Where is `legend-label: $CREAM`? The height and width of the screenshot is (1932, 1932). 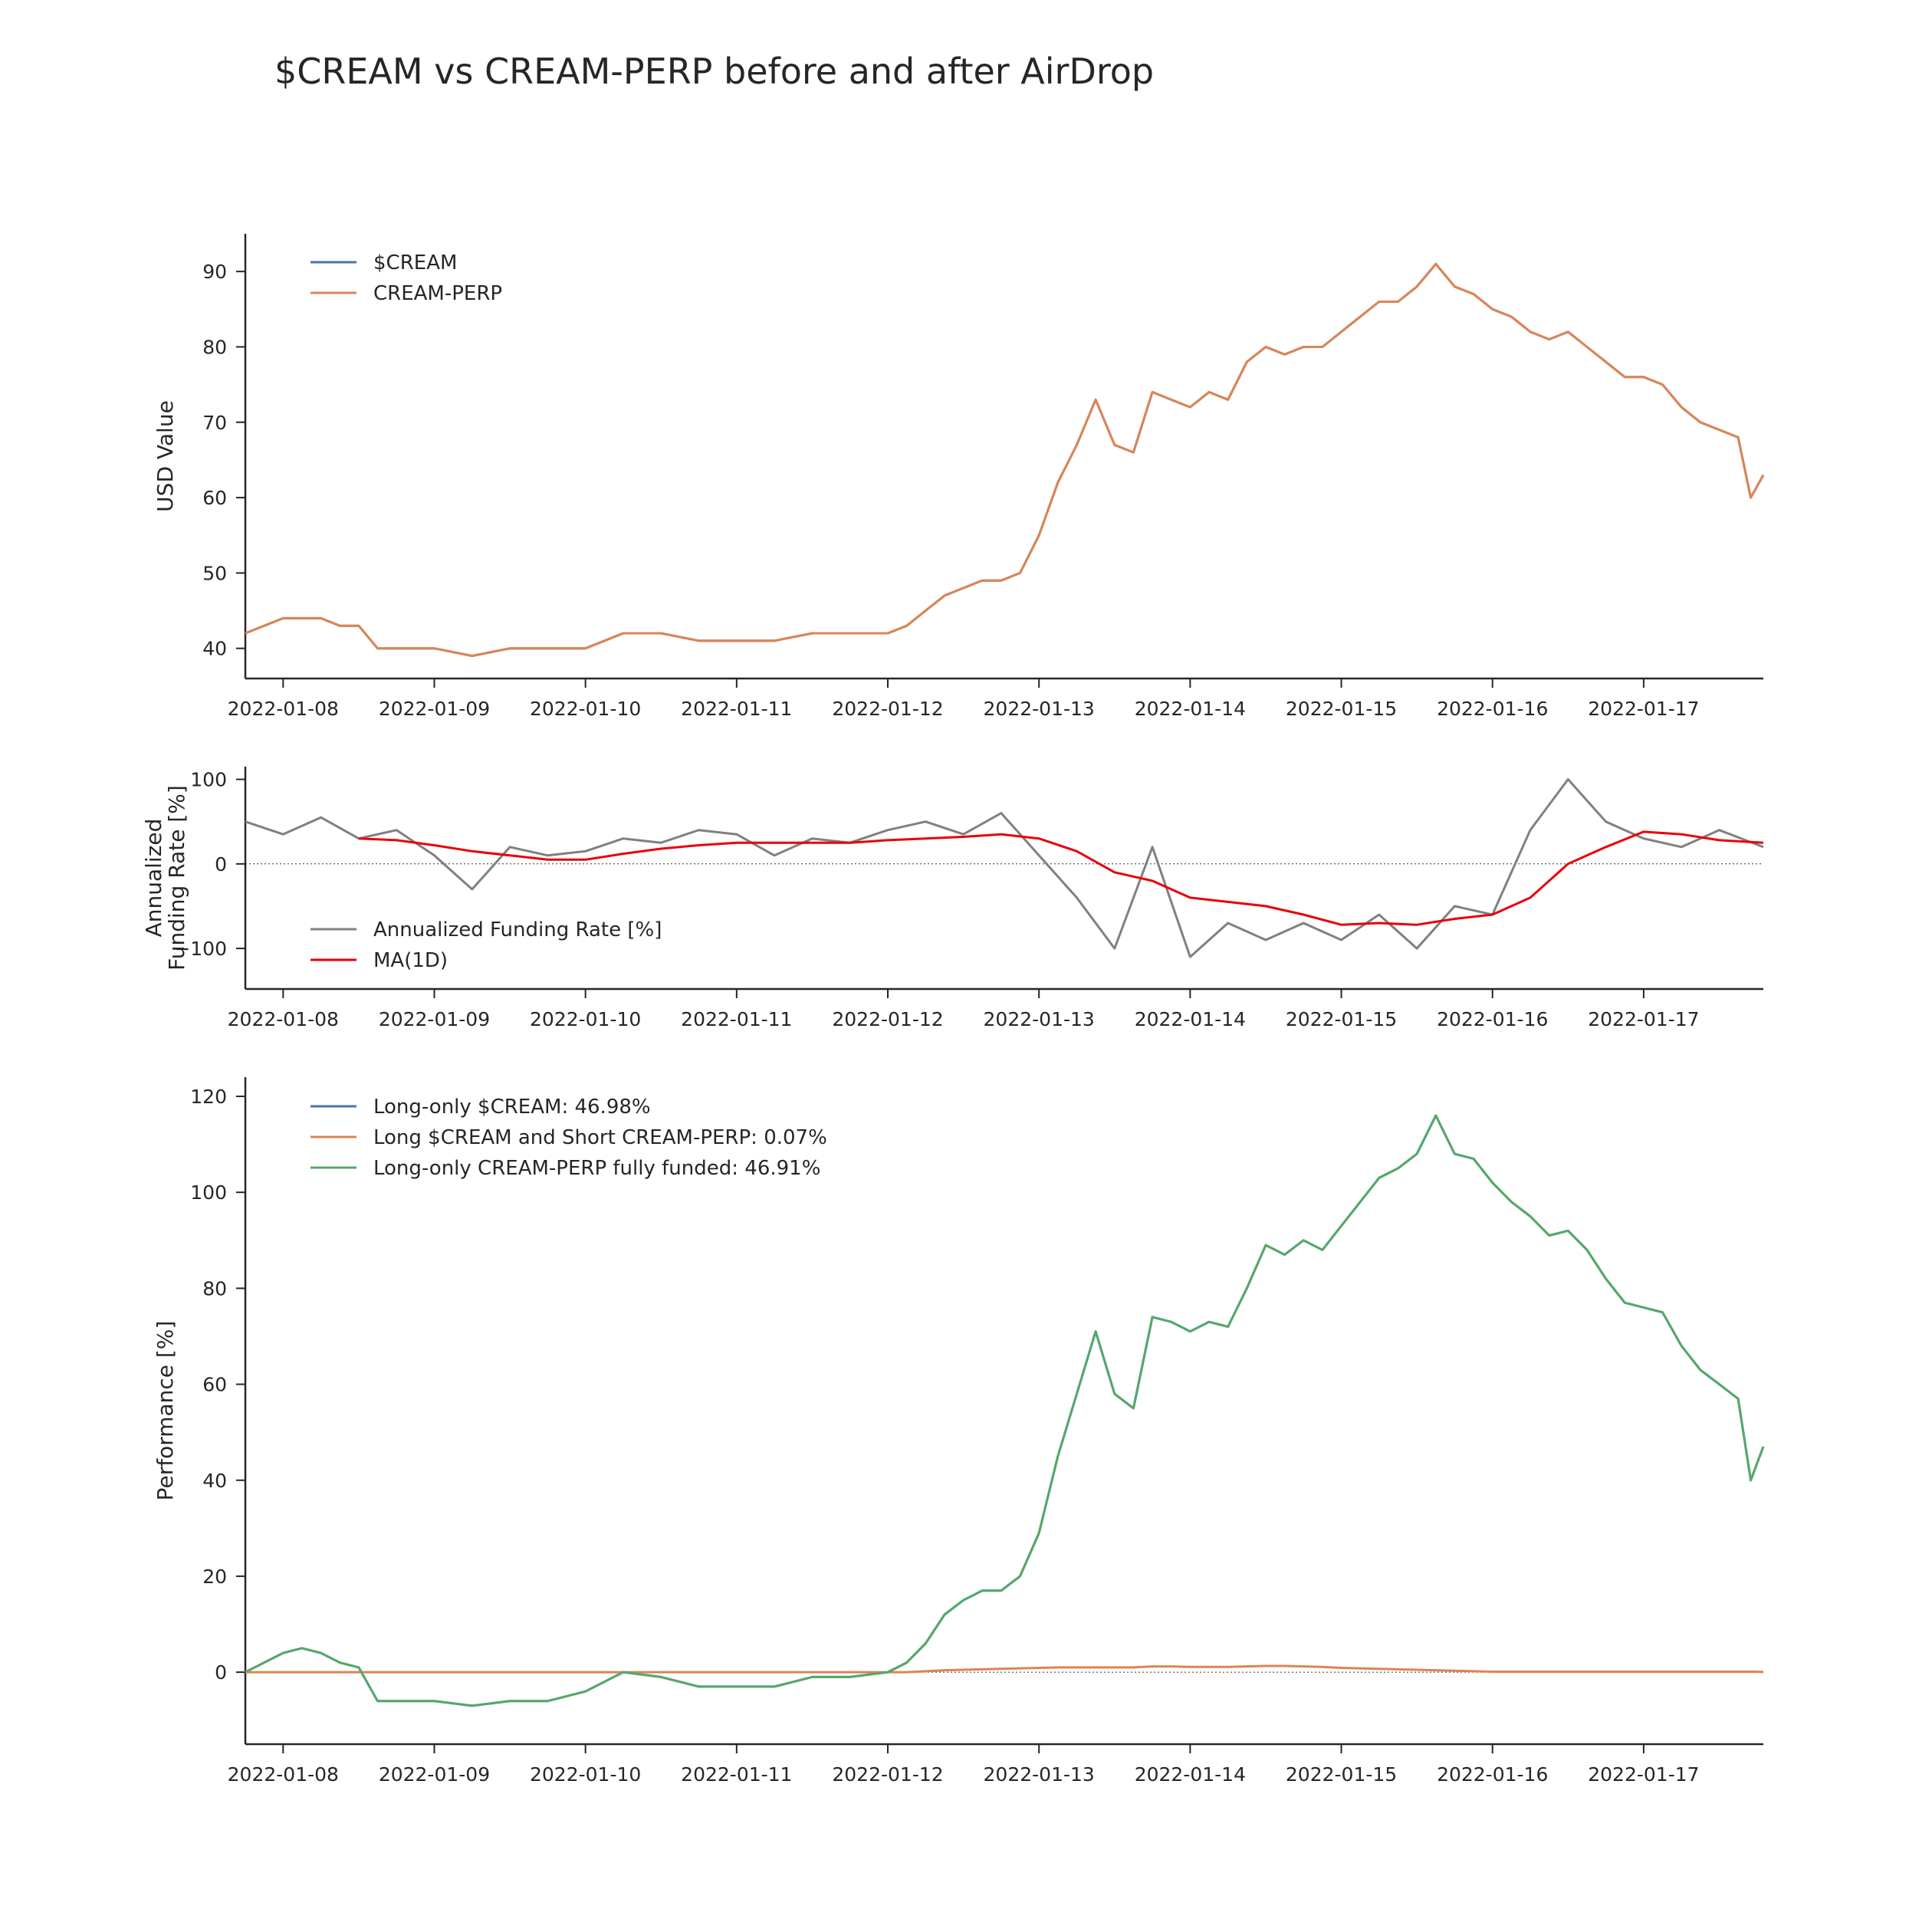
legend-label: $CREAM is located at coordinates (415, 262).